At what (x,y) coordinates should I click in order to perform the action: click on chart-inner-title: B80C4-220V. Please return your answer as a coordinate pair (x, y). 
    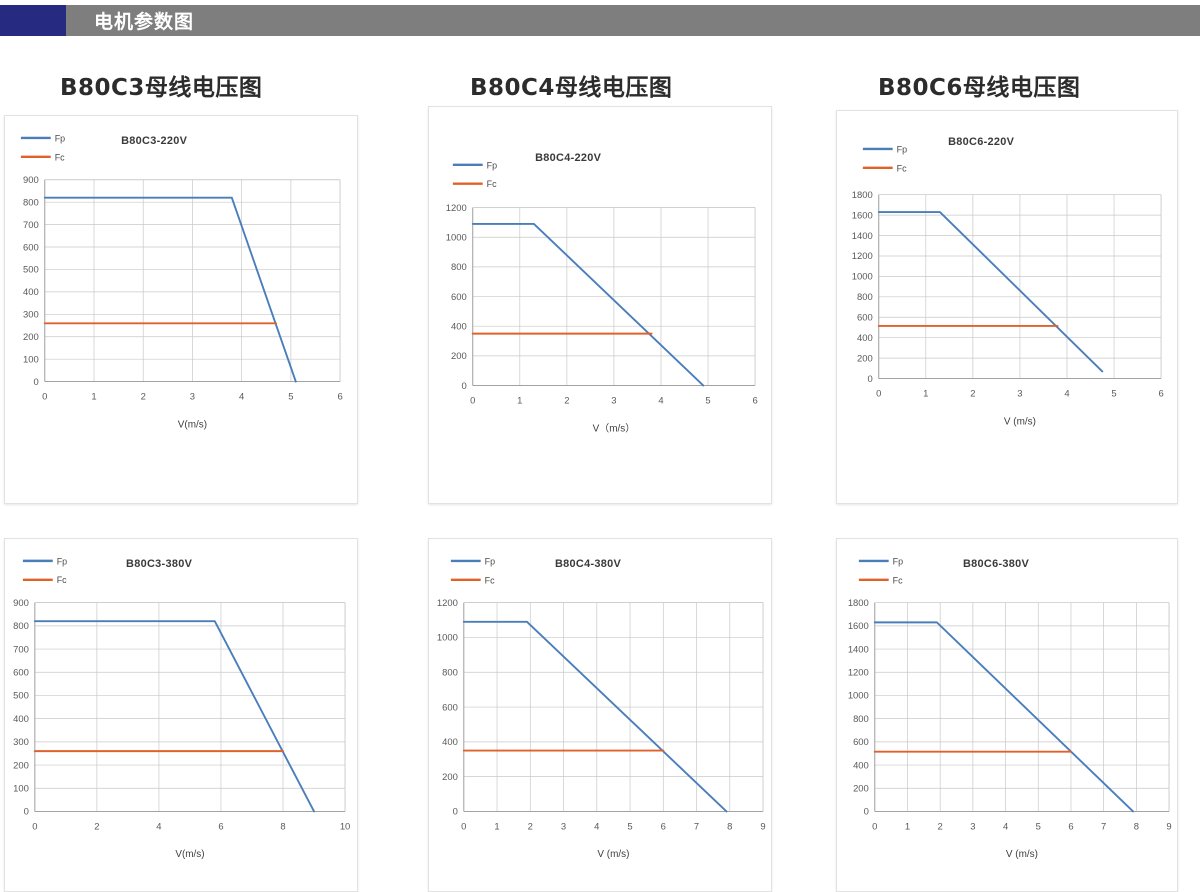
    Looking at the image, I should click on (568, 158).